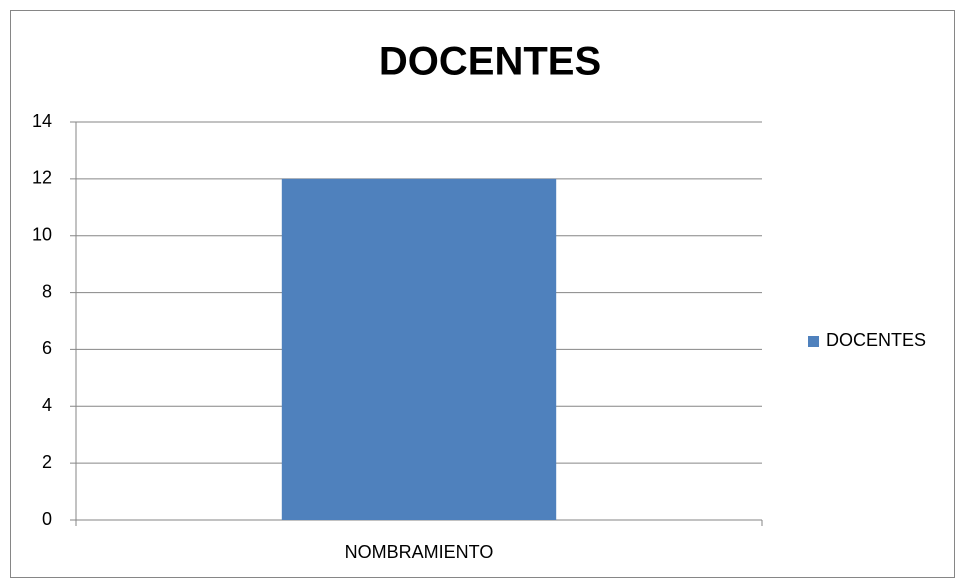 Image resolution: width=959 pixels, height=580 pixels. Describe the element at coordinates (47, 462) in the screenshot. I see `y-tick-label: 2` at that location.